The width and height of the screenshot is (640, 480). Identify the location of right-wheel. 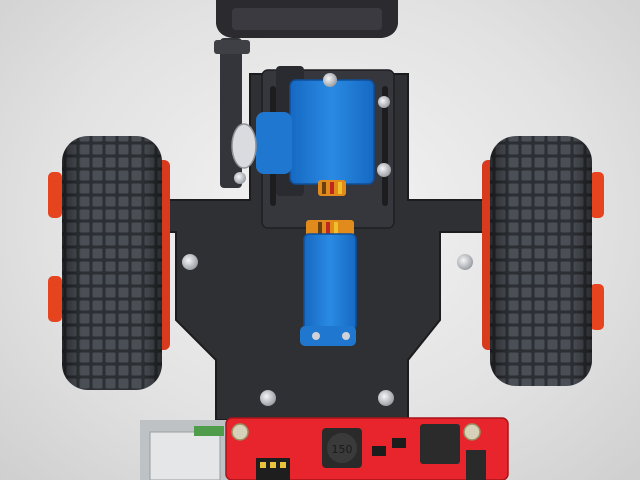
(543, 261).